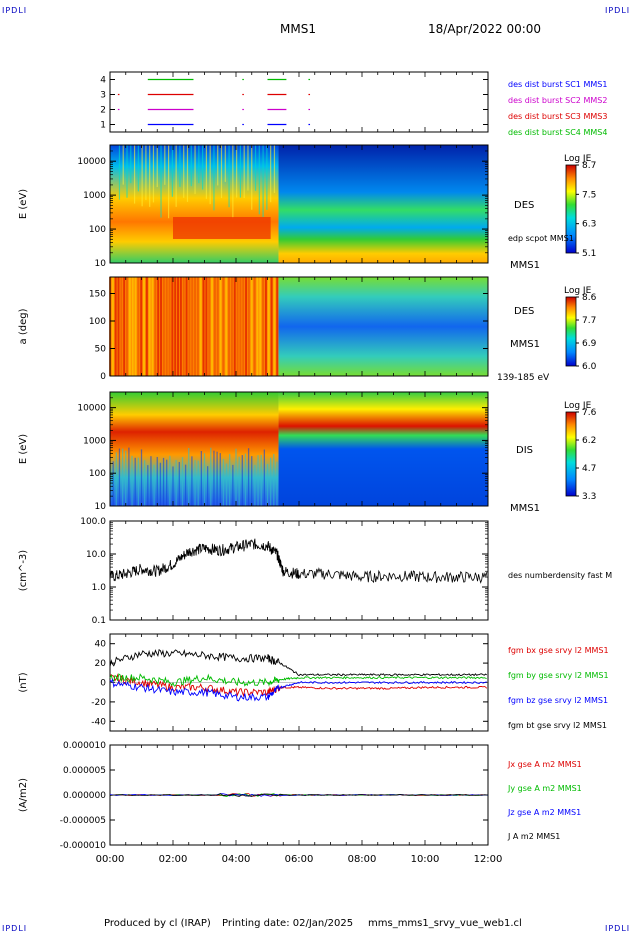 The height and width of the screenshot is (934, 630). Describe the element at coordinates (288, 923) in the screenshot. I see `footer-printing-date: Printing date: 02/Jan/2025` at that location.